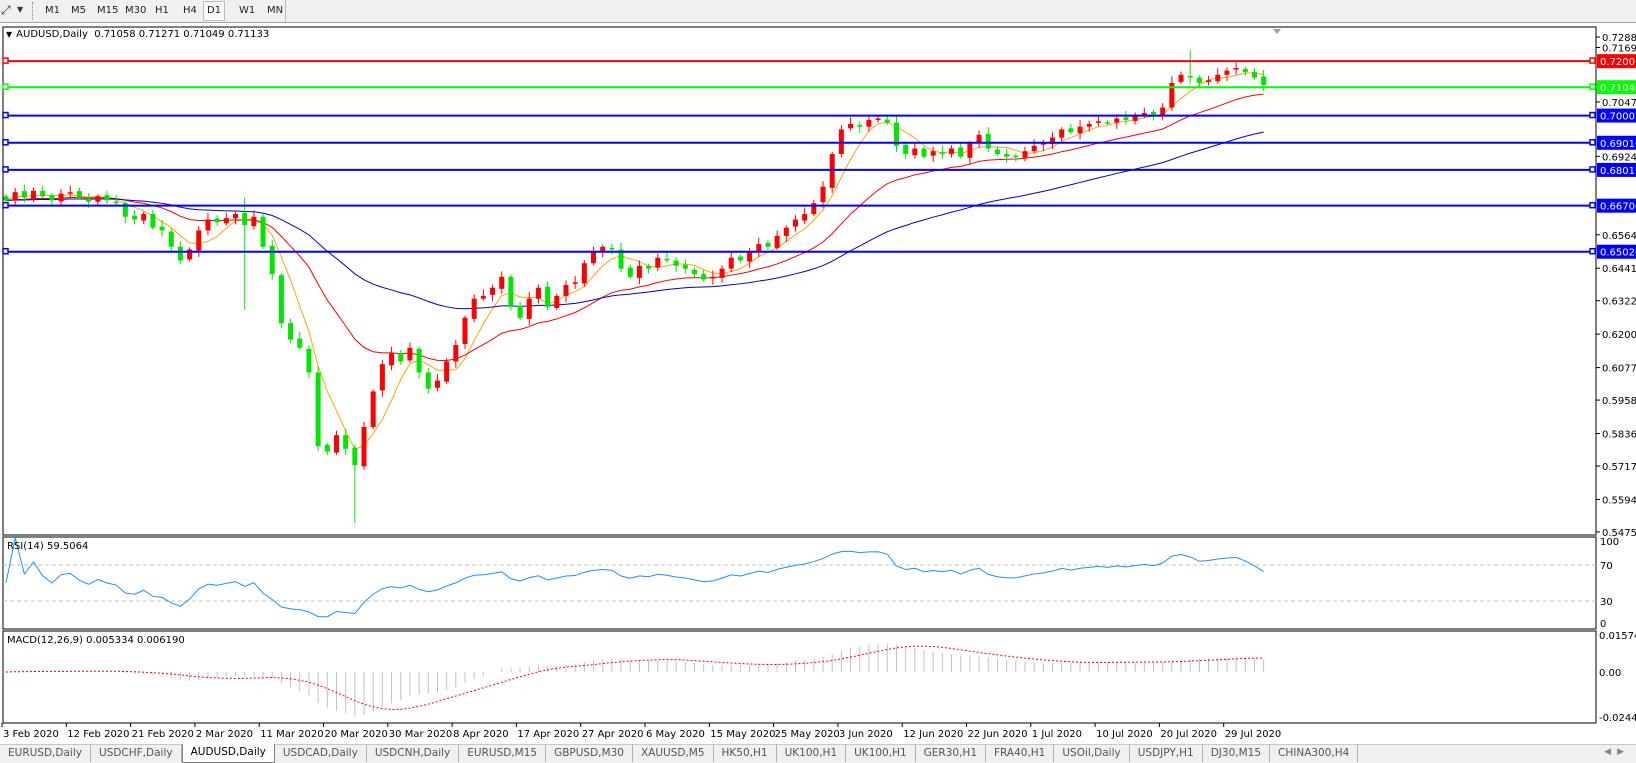  Describe the element at coordinates (108, 10) in the screenshot. I see `timeframe-m15-button: M15` at that location.